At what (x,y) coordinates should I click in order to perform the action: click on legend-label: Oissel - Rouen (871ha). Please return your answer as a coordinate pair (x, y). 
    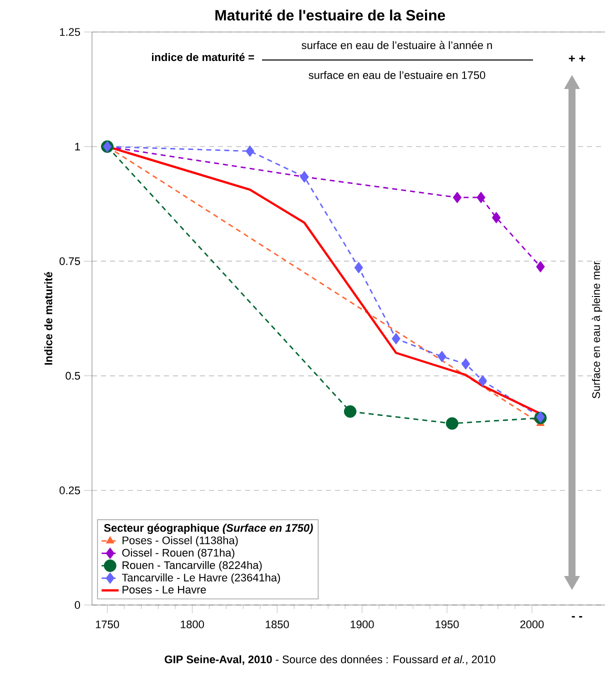
    Looking at the image, I should click on (178, 553).